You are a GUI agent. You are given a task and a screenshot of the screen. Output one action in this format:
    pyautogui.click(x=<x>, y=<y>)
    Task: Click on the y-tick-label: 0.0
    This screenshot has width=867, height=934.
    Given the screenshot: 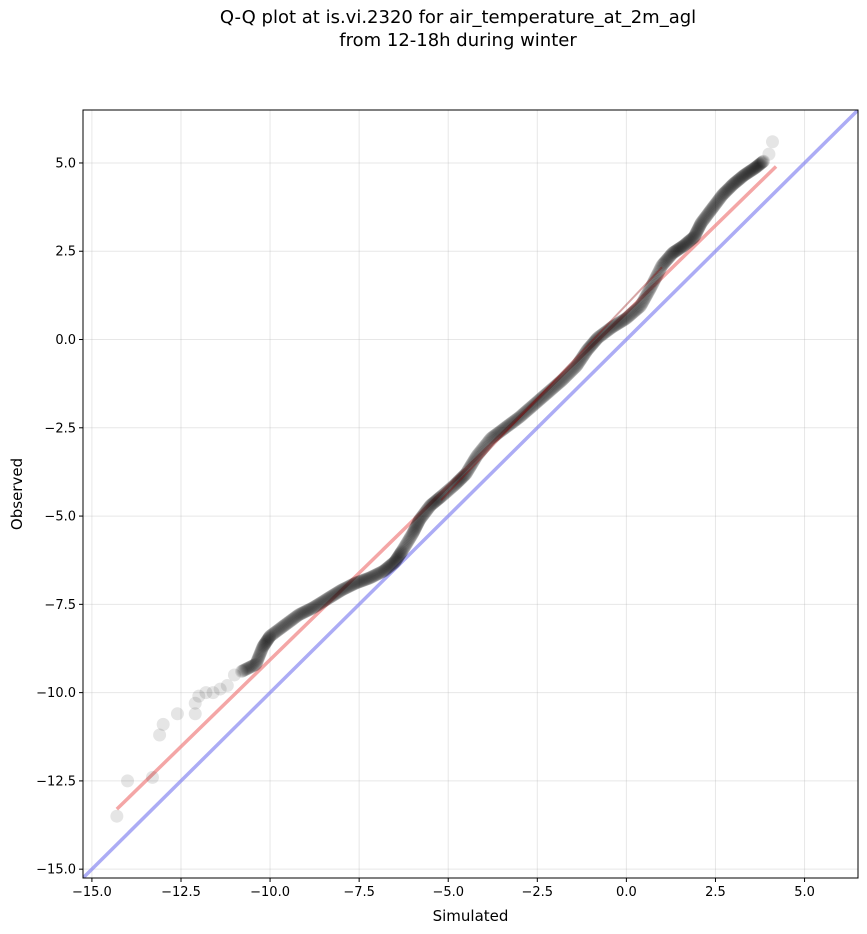 What is the action you would take?
    pyautogui.click(x=65, y=340)
    